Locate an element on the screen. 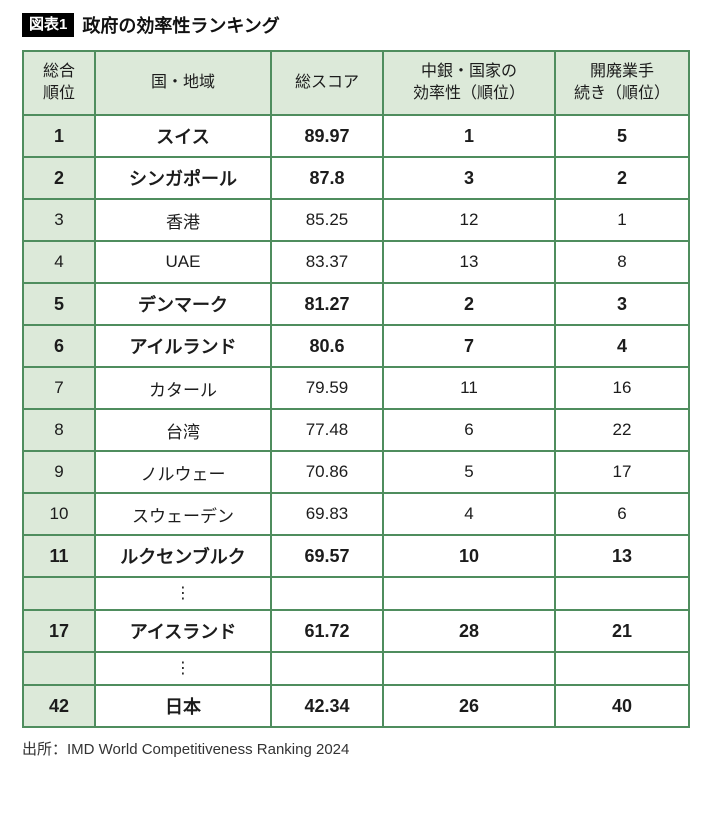 The width and height of the screenshot is (710, 819). score-cell: 42.34 is located at coordinates (327, 706).